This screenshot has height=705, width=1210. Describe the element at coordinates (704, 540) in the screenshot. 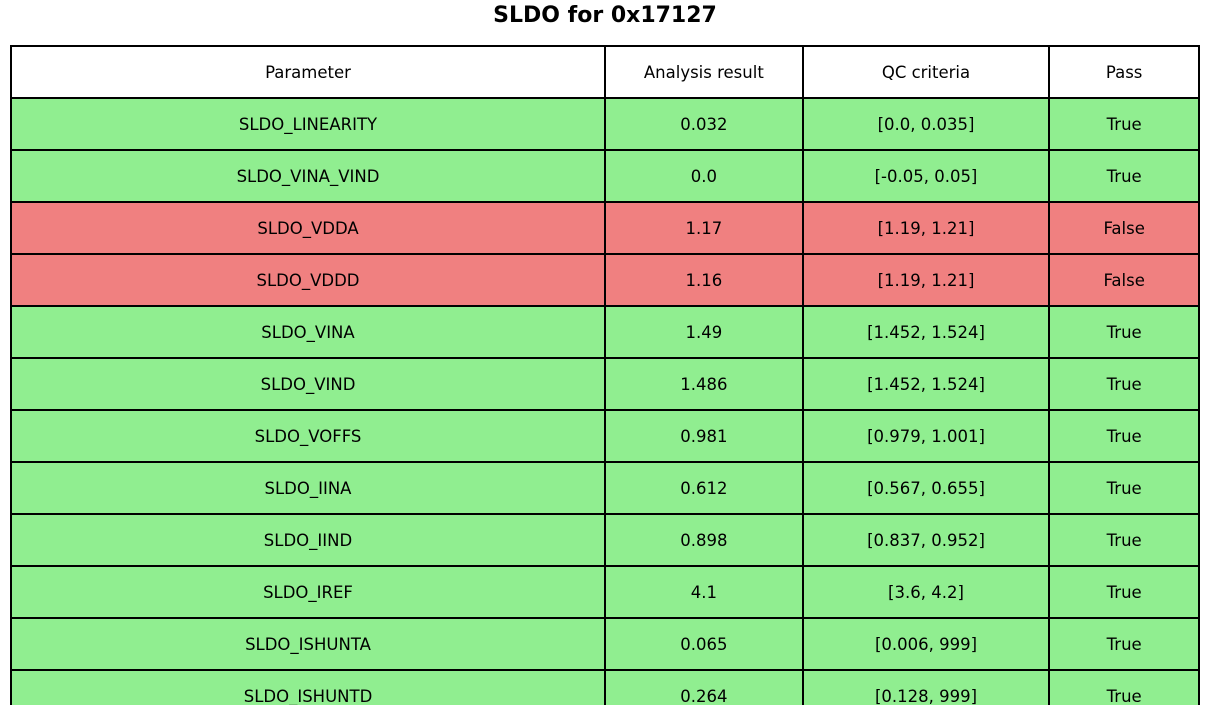

I see `cell-analysis-result: 0.898` at that location.